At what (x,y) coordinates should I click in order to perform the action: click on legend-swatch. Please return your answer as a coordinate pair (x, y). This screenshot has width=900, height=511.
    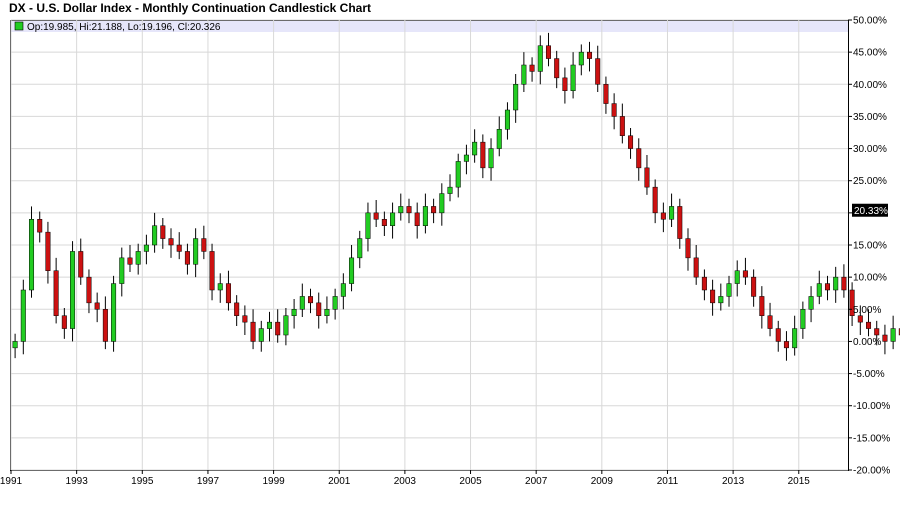
    Looking at the image, I should click on (19, 26).